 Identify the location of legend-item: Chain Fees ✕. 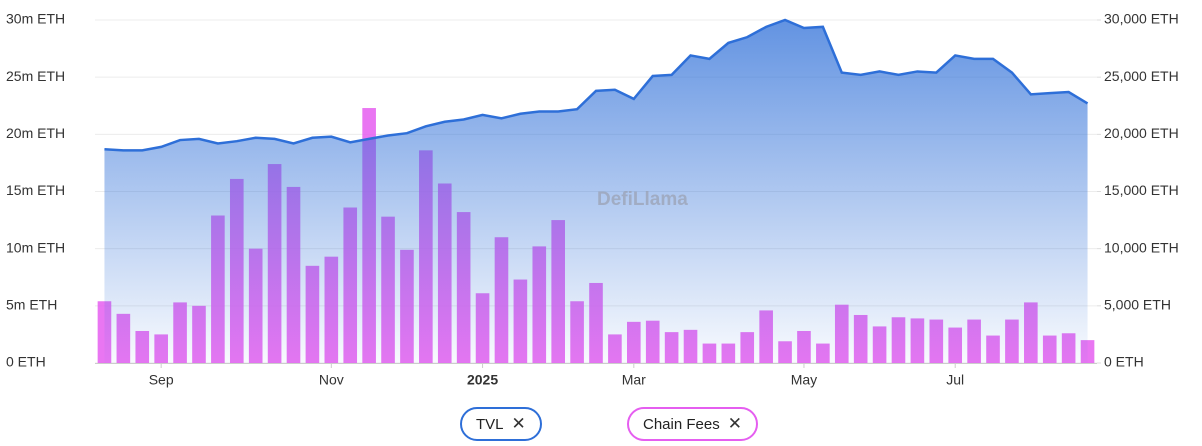
(692, 424).